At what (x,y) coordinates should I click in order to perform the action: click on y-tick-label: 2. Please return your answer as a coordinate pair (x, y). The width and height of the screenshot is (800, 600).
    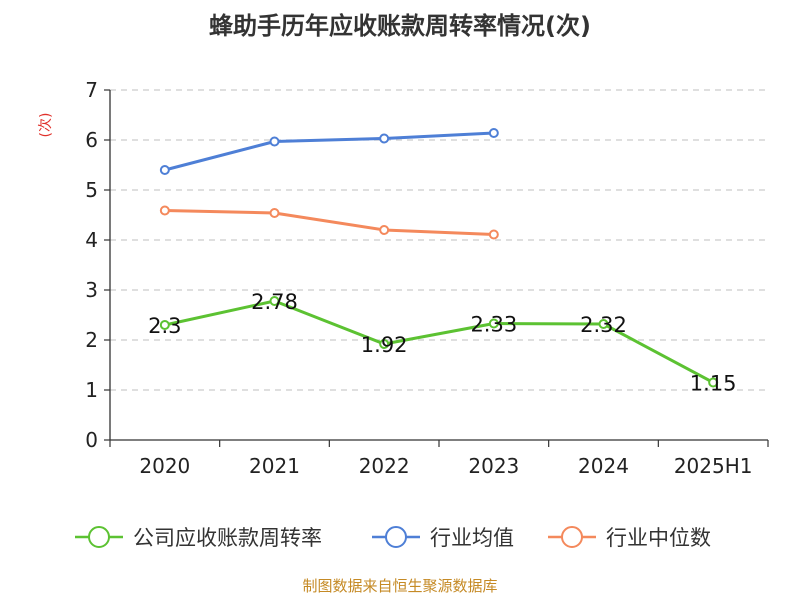
    Looking at the image, I should click on (91, 340).